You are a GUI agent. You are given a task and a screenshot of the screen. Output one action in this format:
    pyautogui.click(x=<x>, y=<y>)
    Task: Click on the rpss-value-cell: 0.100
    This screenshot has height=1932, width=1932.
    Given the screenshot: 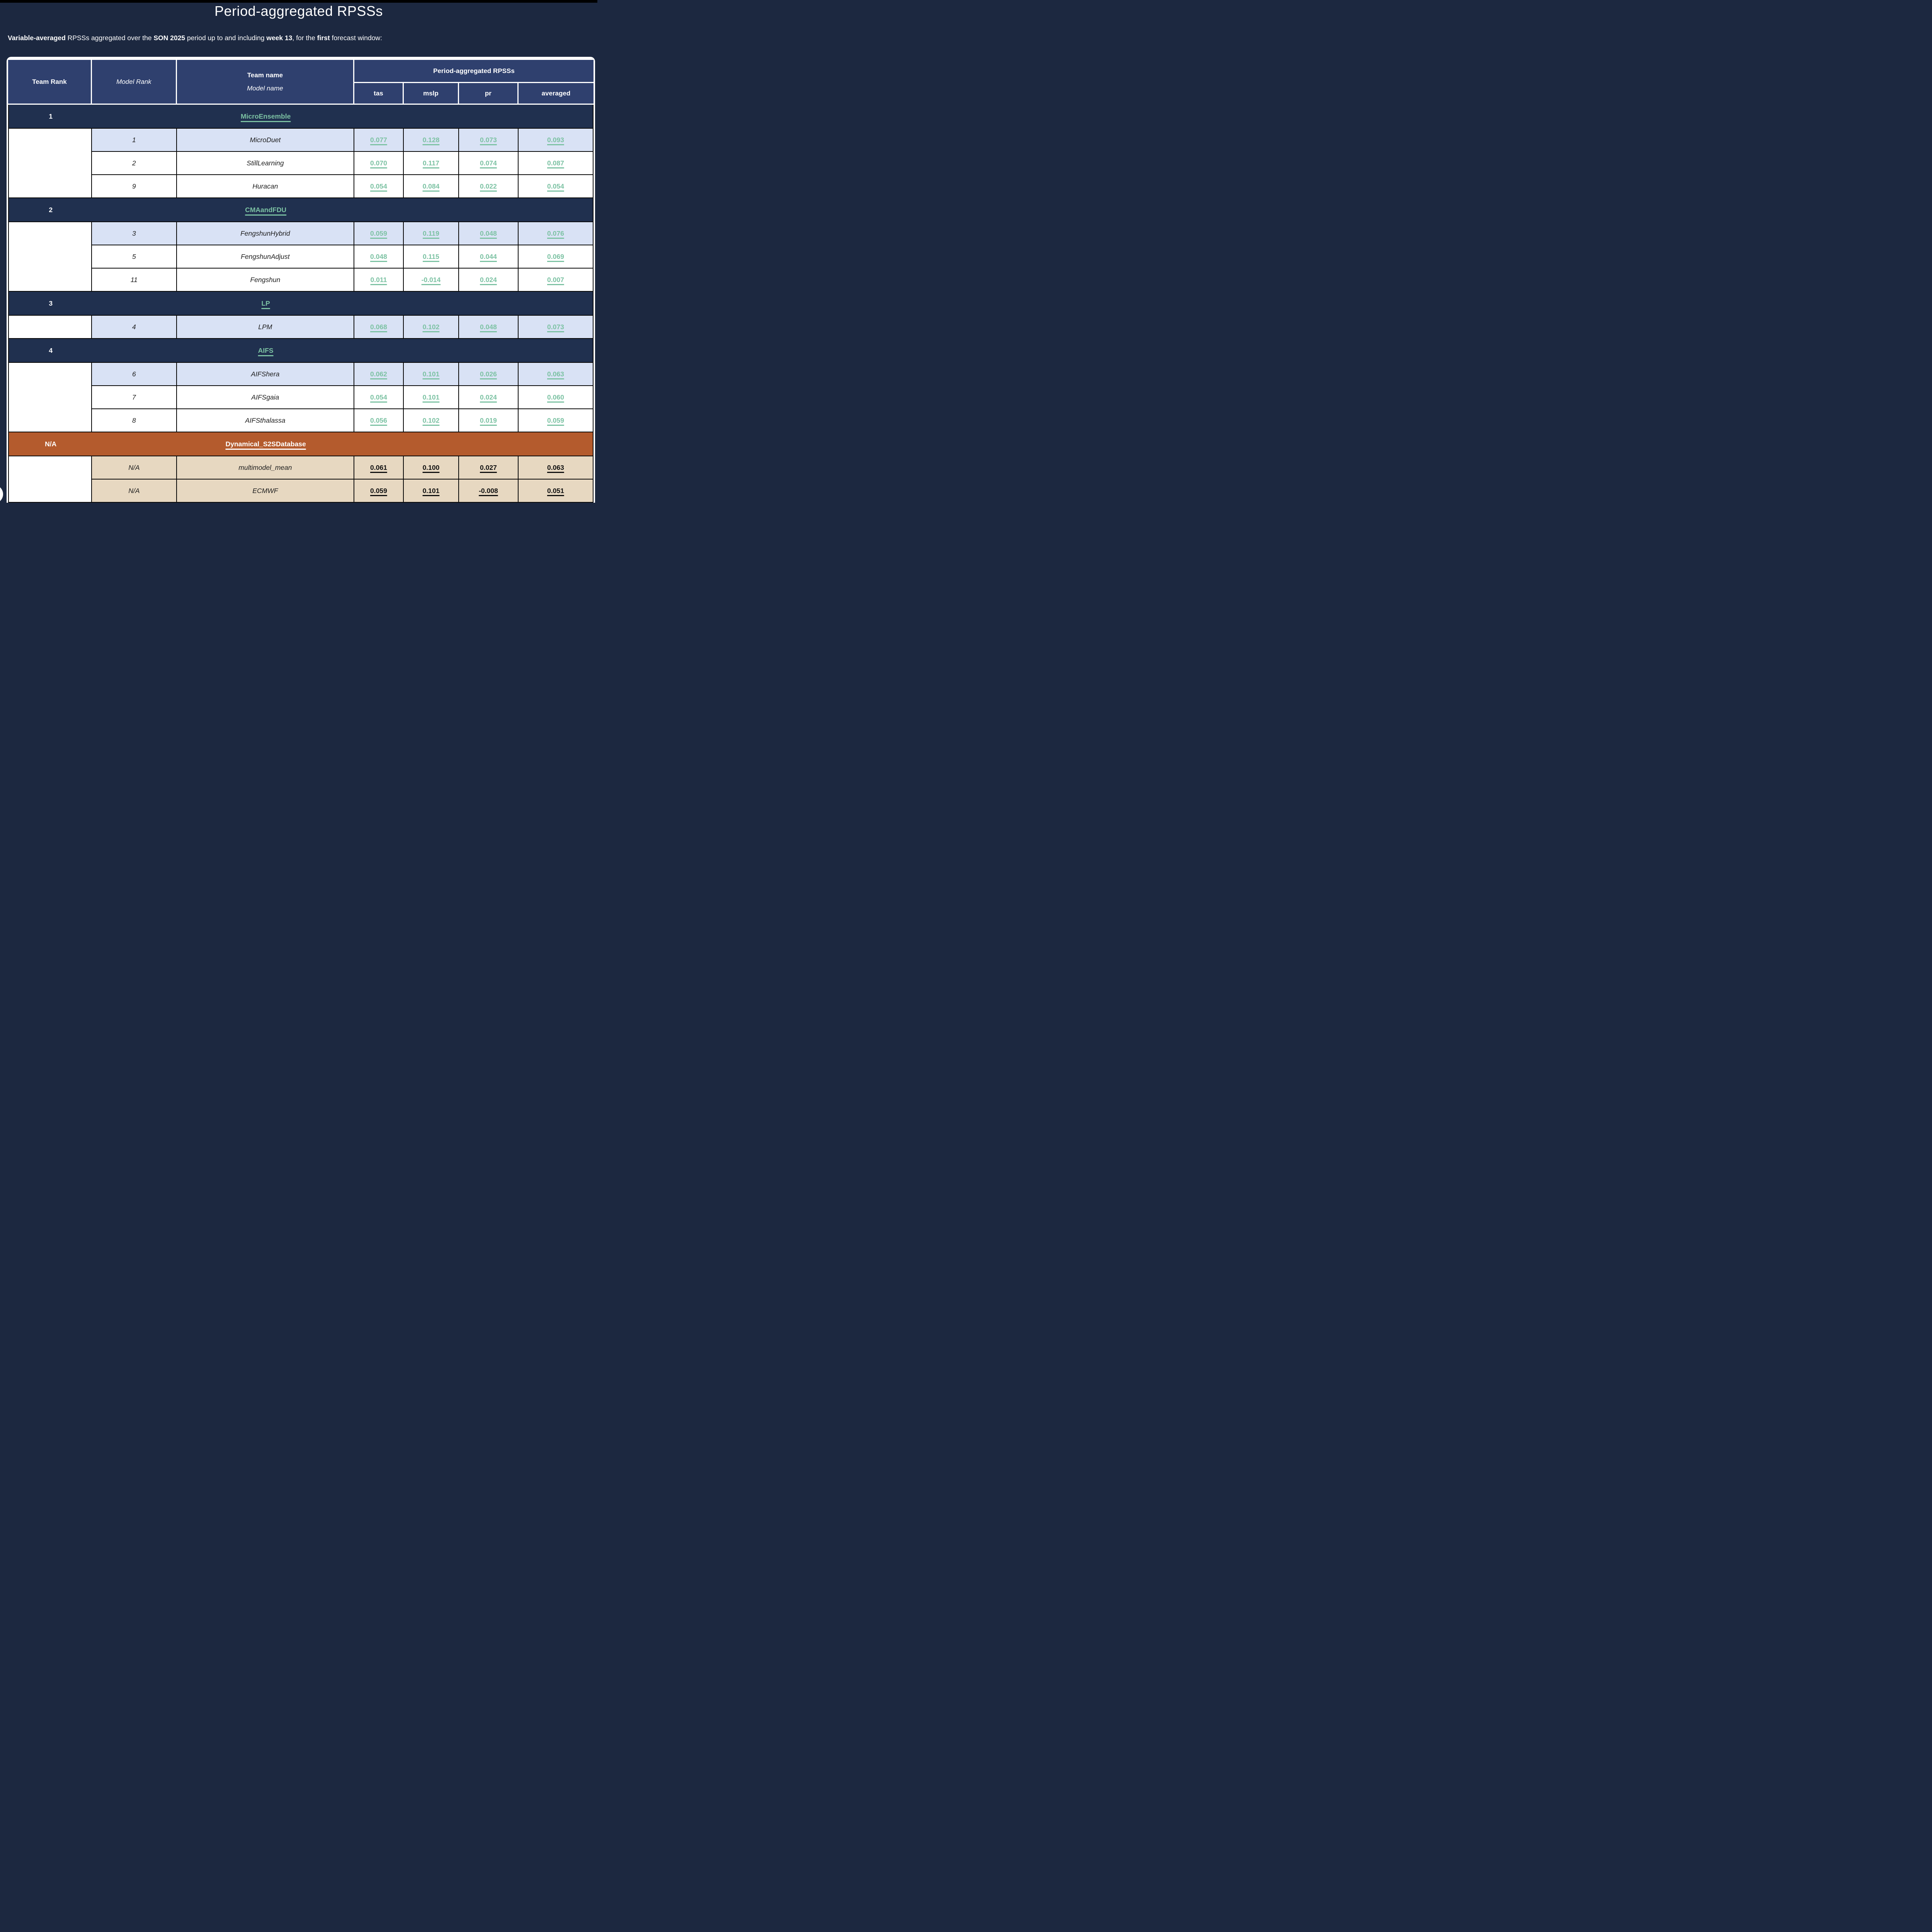 What is the action you would take?
    pyautogui.click(x=431, y=468)
    